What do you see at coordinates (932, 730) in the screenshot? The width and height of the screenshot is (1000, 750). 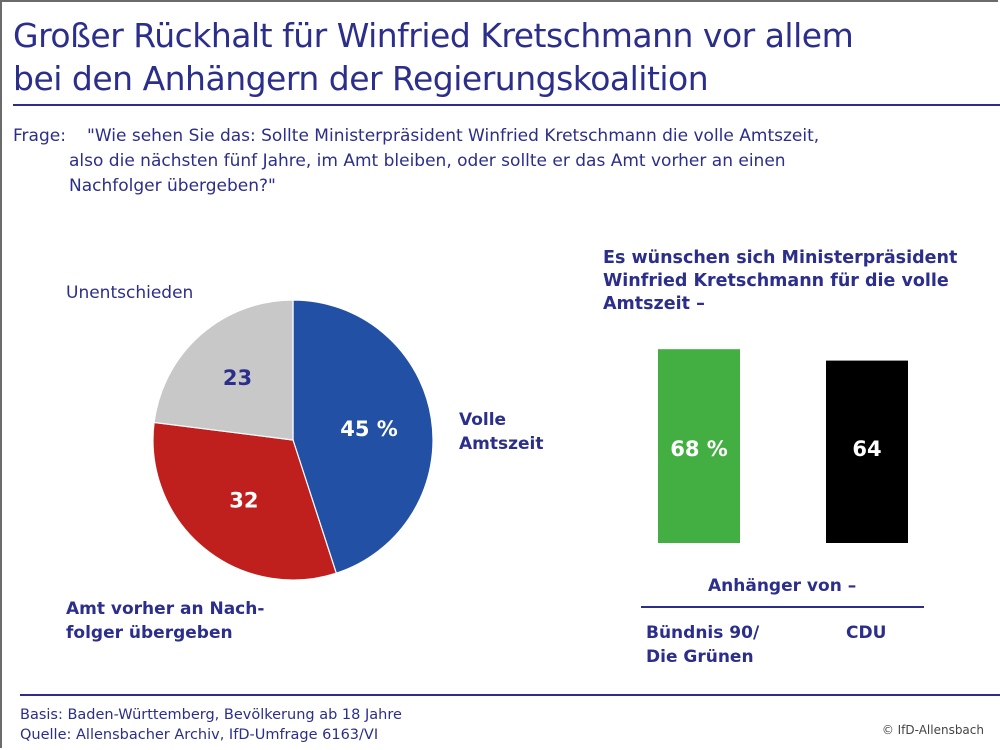 I see `copyright: © IfD-Allensbach` at bounding box center [932, 730].